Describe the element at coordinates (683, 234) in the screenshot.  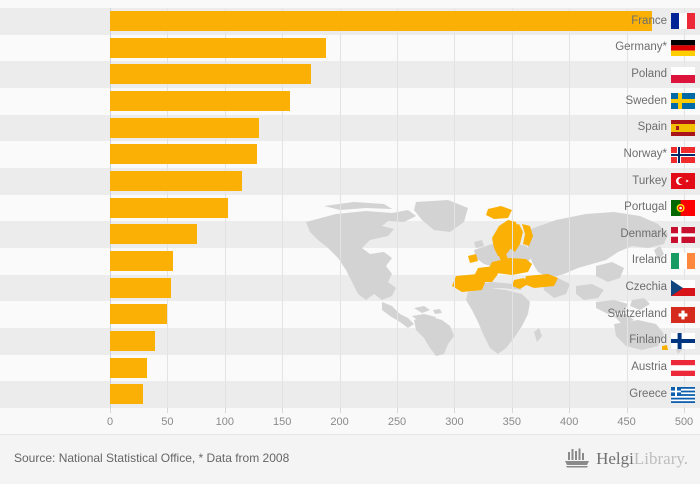
I see `flag-denmark-icon` at that location.